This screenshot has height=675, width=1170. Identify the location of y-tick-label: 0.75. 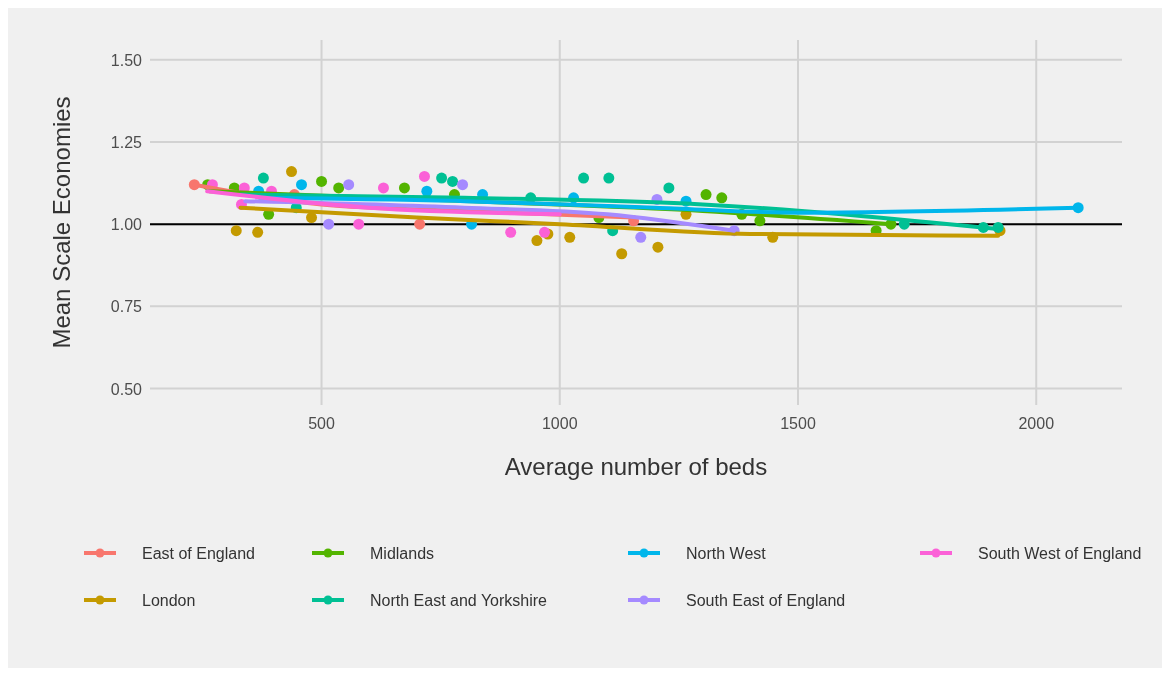
(126, 307).